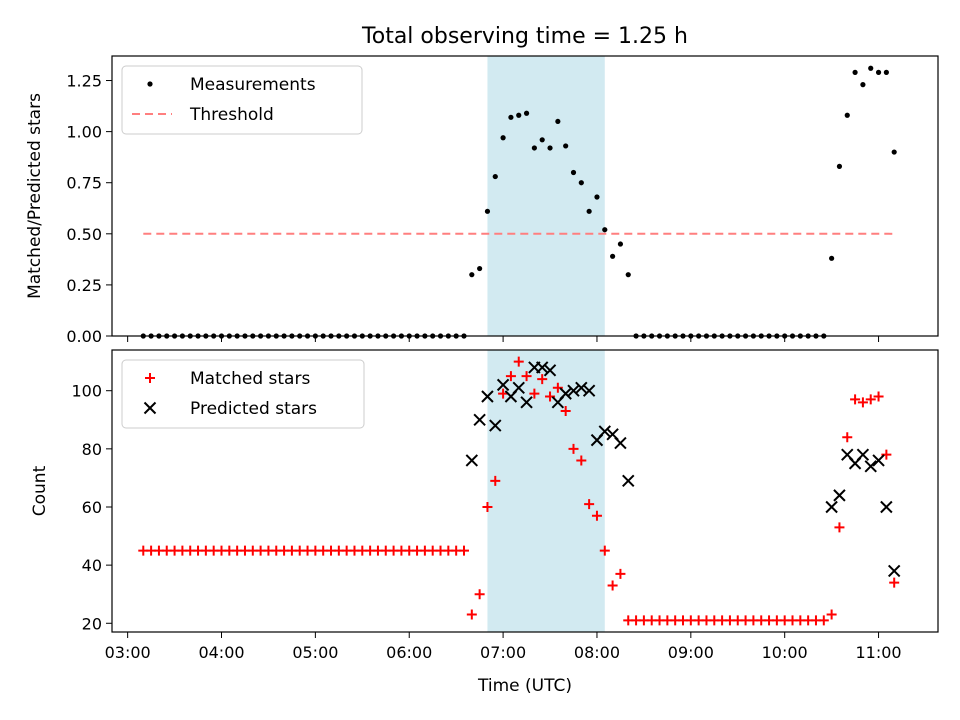  I want to click on x-tick-label: 08:00, so click(597, 652).